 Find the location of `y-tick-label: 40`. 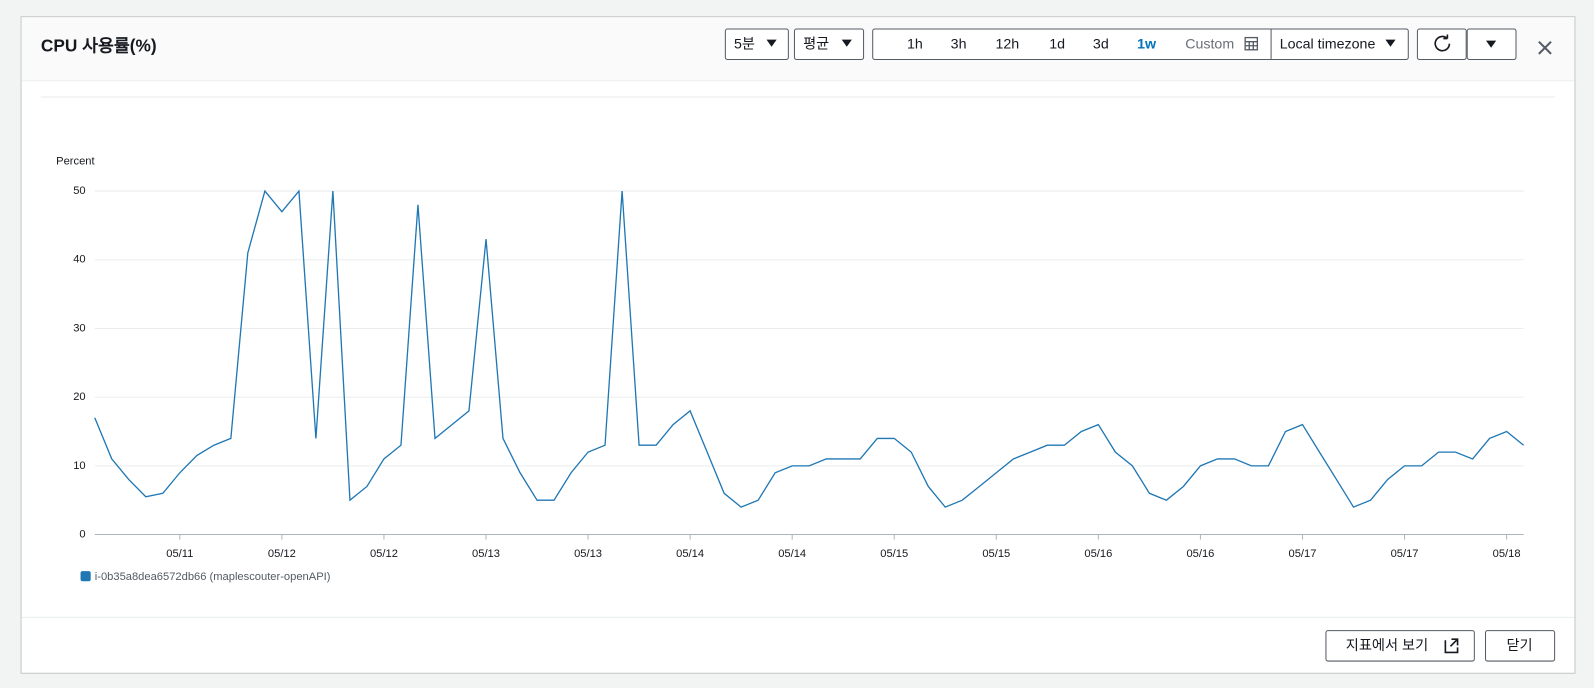

y-tick-label: 40 is located at coordinates (79, 260).